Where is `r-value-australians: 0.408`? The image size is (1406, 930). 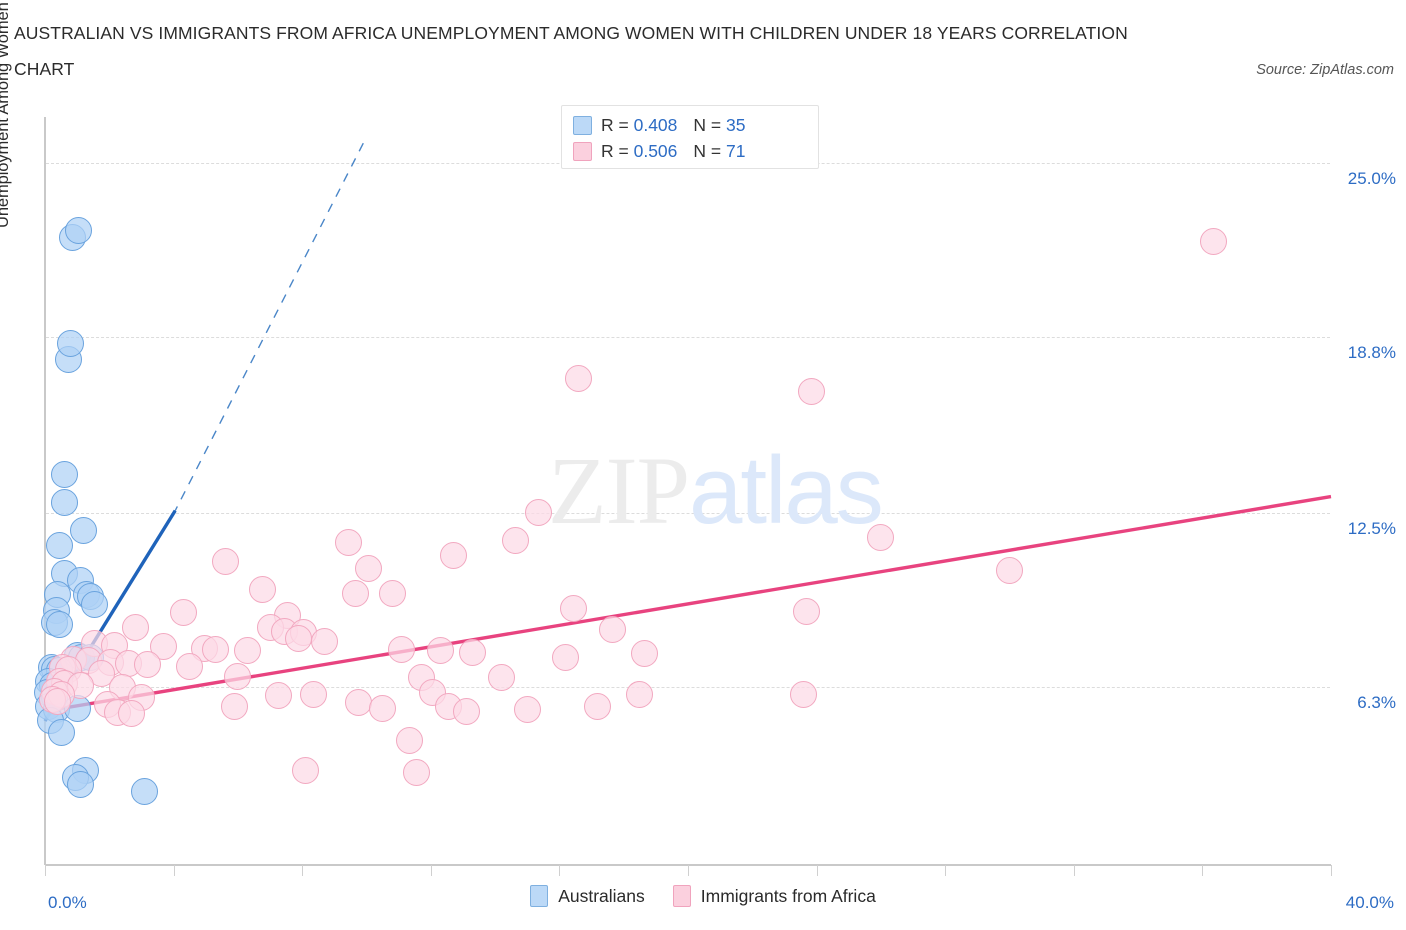
r-value-australians: 0.408 is located at coordinates (655, 124).